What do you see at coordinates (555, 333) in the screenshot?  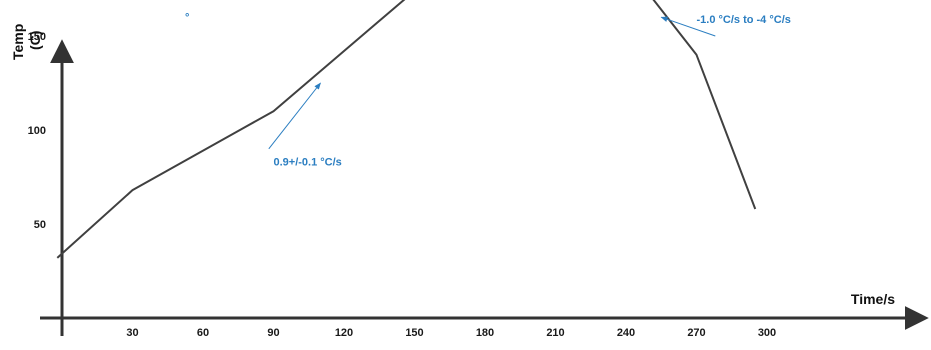 I see `x-tick-label: 210` at bounding box center [555, 333].